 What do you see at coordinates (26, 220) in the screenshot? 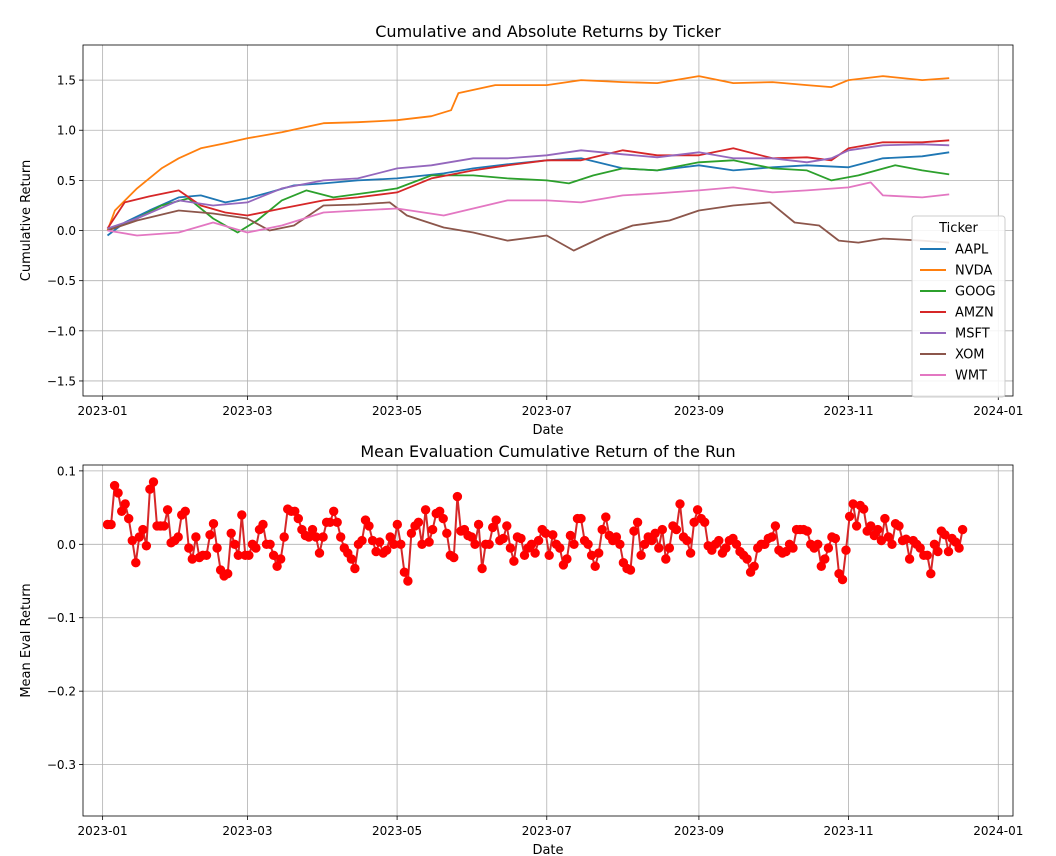
I see `cumulative-returns-y-axis-label: Cumulative Return` at bounding box center [26, 220].